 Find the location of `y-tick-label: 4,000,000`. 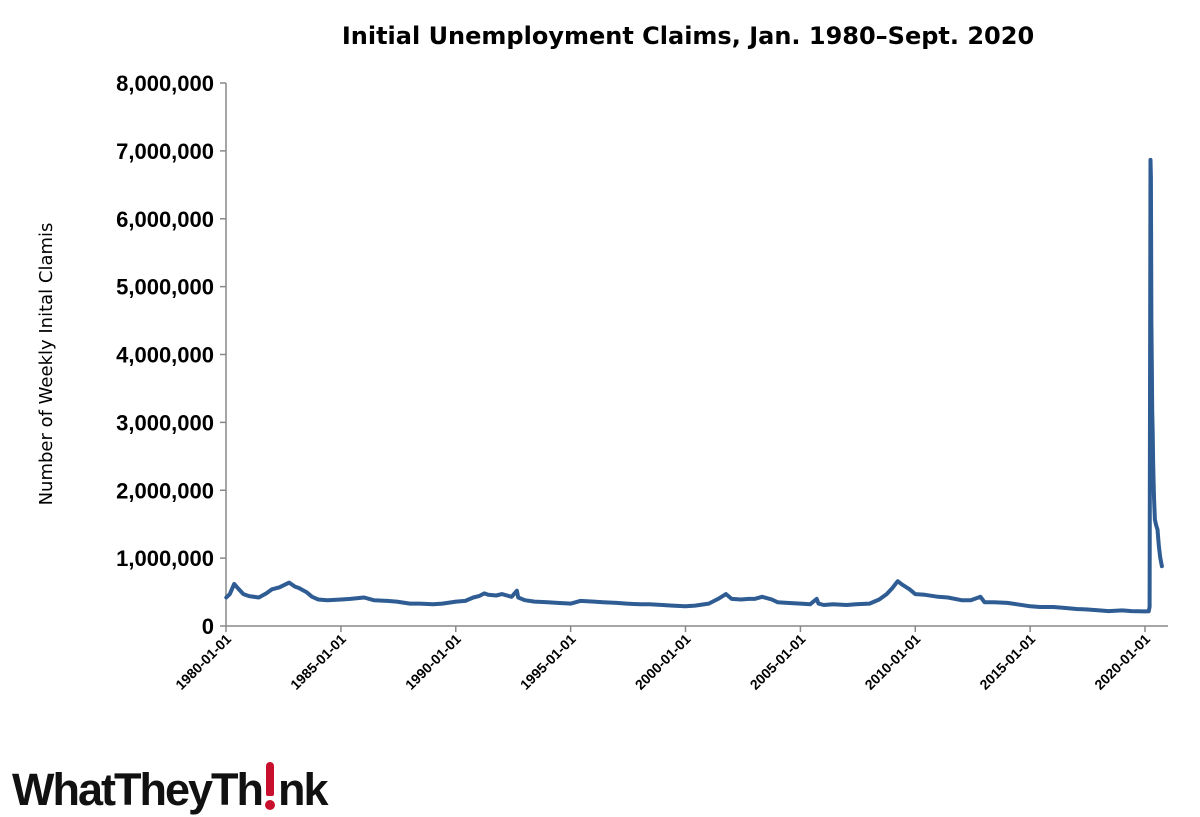

y-tick-label: 4,000,000 is located at coordinates (165, 355).